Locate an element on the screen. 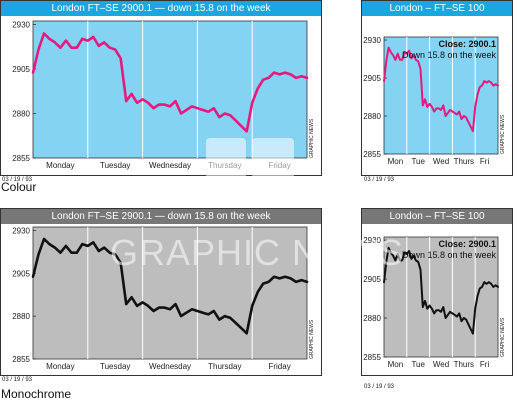 This screenshot has height=404, width=515. monochrome-label: Monochrome is located at coordinates (36, 394).